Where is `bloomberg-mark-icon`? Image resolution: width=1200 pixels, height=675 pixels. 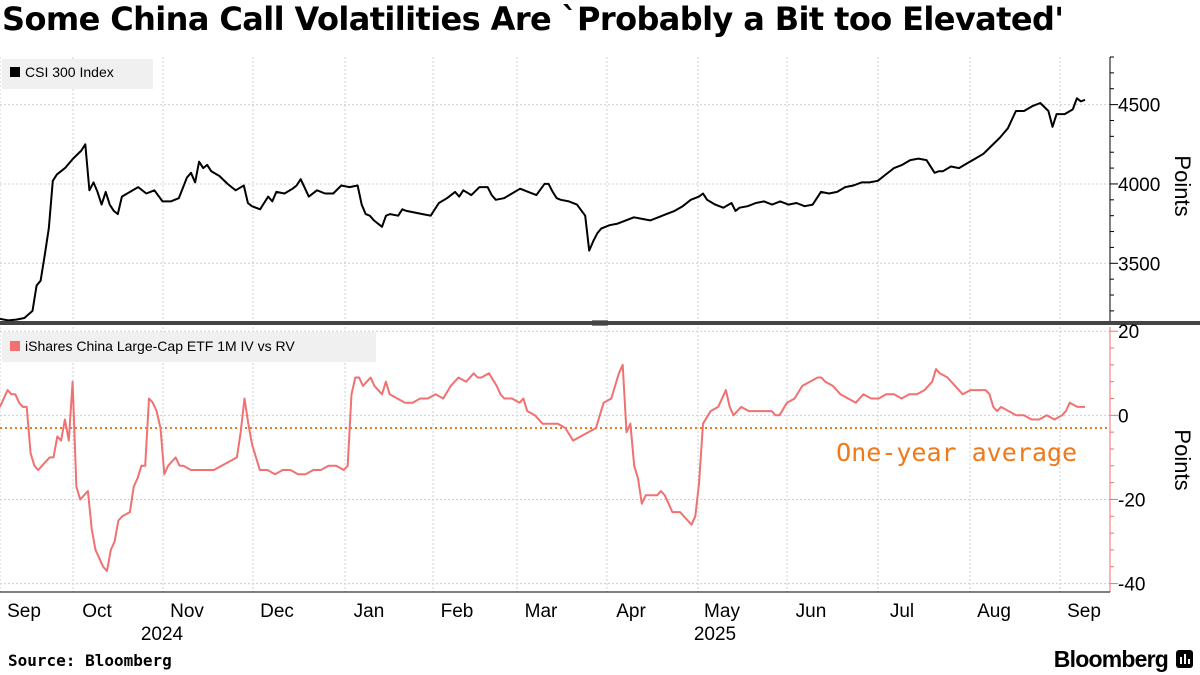
bloomberg-mark-icon is located at coordinates (1184, 659).